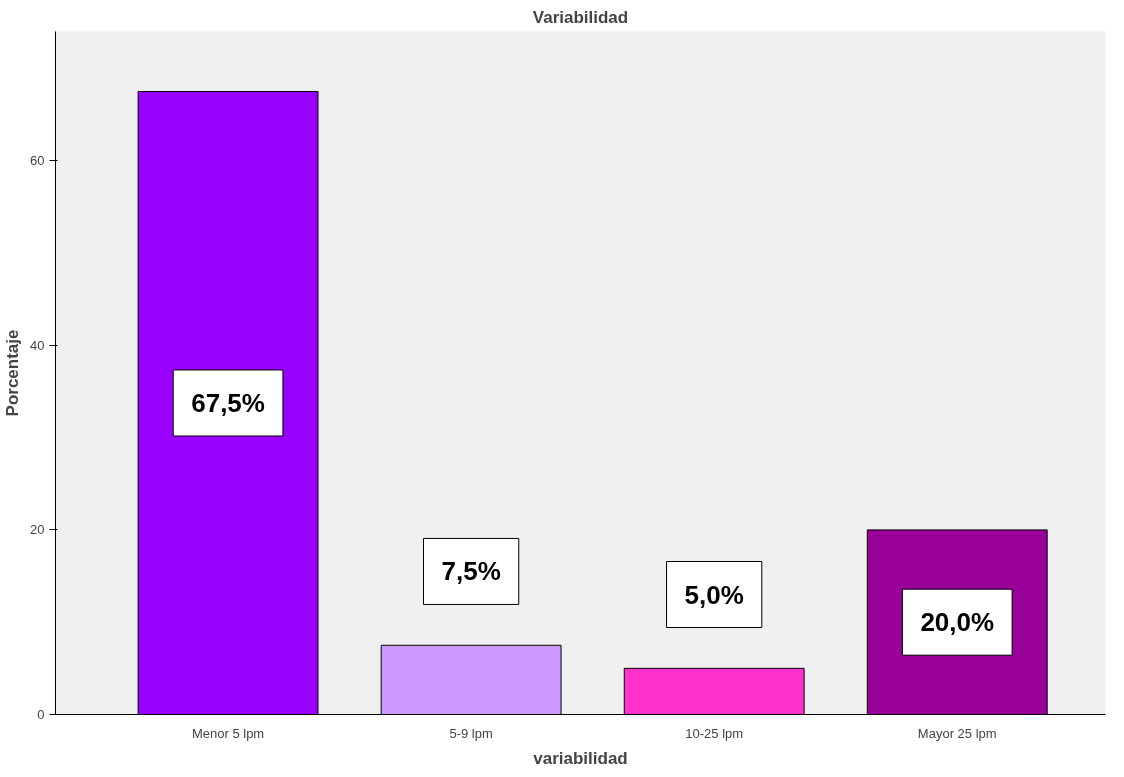 The image size is (1124, 777). Describe the element at coordinates (580, 758) in the screenshot. I see `x-axis-title: variabilidad` at that location.